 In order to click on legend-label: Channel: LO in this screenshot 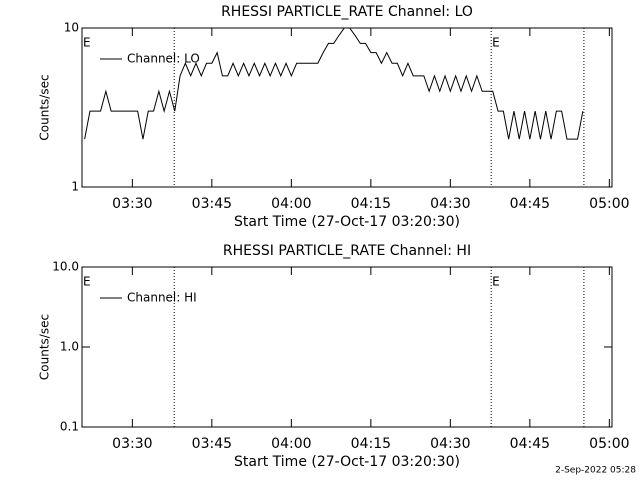, I will do `click(163, 59)`.